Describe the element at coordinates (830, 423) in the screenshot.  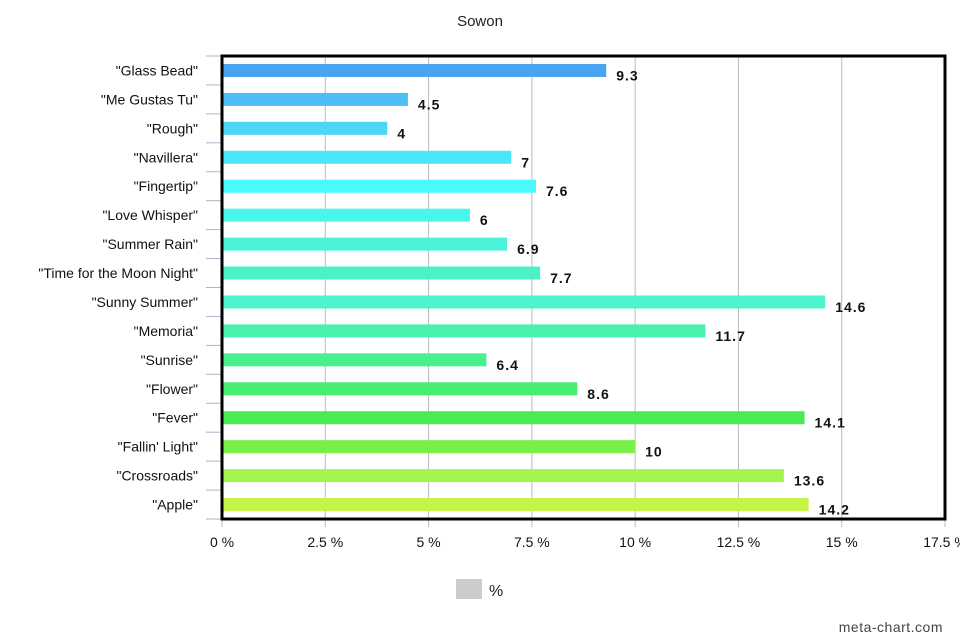
I see `data-label: 14.1` at that location.